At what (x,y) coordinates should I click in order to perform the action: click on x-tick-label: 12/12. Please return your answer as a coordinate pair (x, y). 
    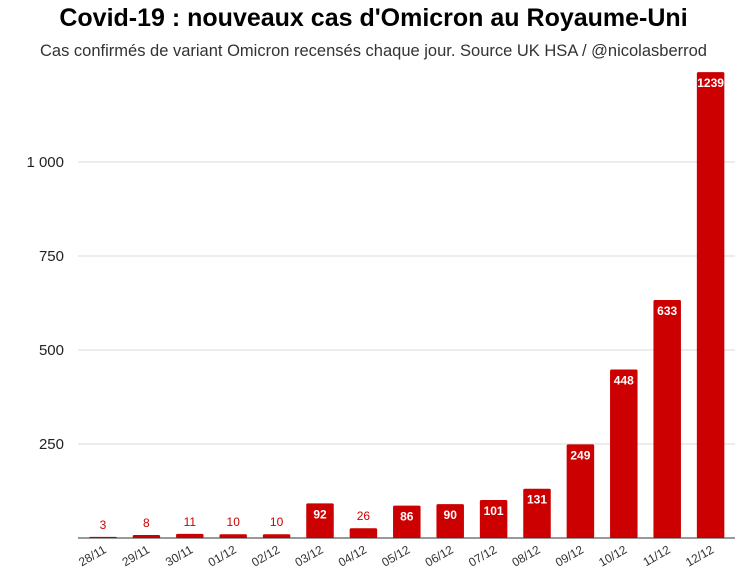
    Looking at the image, I should click on (699, 555).